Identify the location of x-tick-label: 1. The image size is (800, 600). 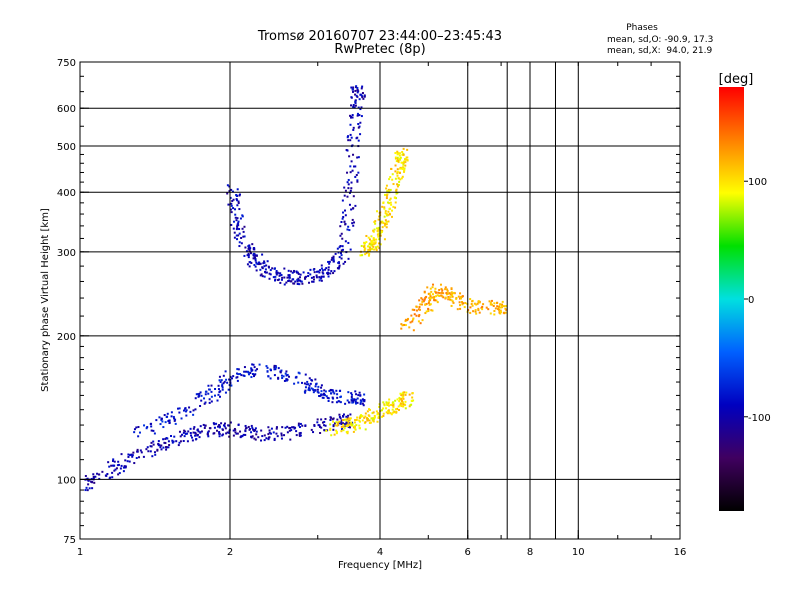
(80, 552).